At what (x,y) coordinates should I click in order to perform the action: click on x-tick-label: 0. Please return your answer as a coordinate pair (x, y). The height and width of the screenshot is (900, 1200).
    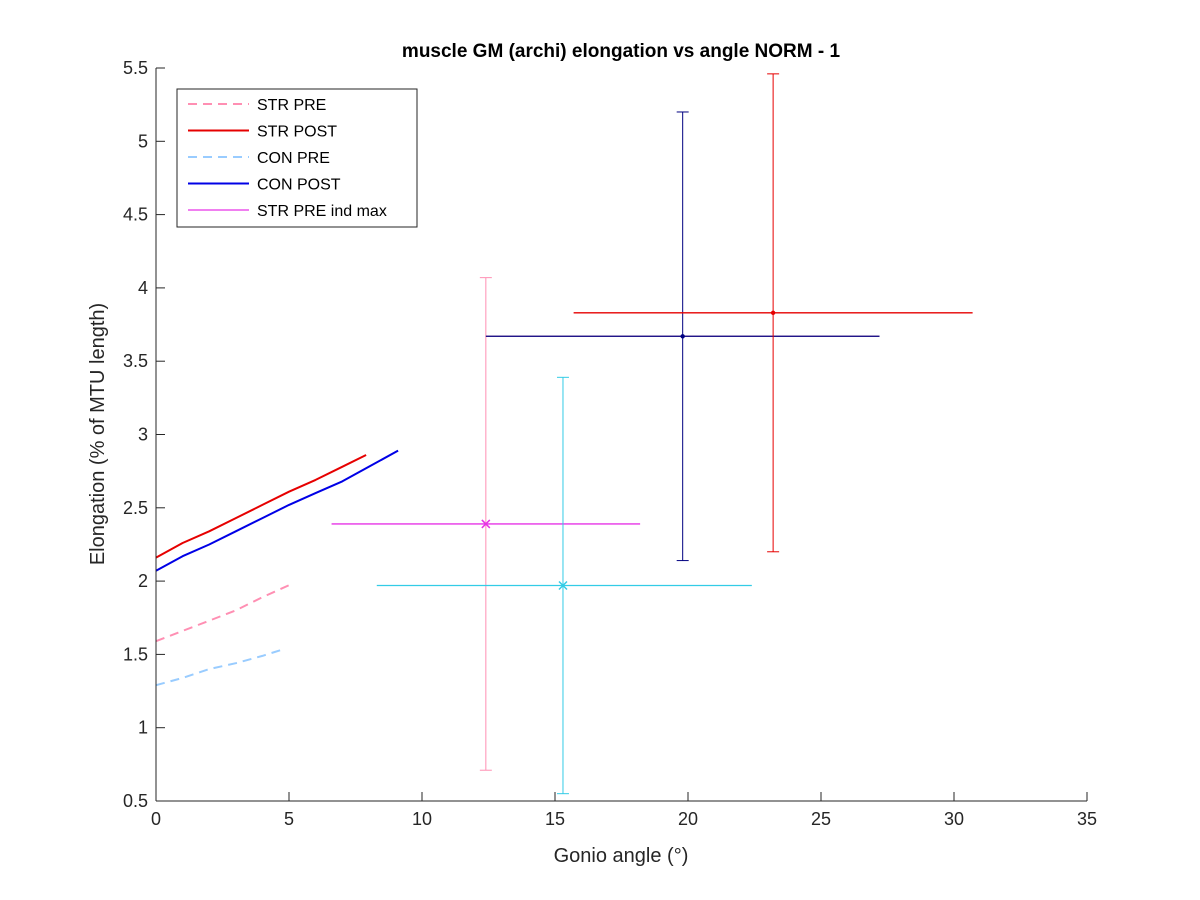
    Looking at the image, I should click on (156, 819).